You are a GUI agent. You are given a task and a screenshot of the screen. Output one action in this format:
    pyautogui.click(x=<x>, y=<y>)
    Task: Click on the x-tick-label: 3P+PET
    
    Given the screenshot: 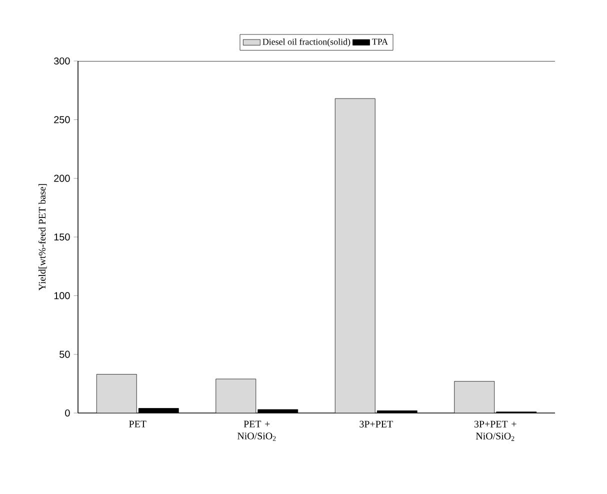 What is the action you would take?
    pyautogui.click(x=376, y=424)
    